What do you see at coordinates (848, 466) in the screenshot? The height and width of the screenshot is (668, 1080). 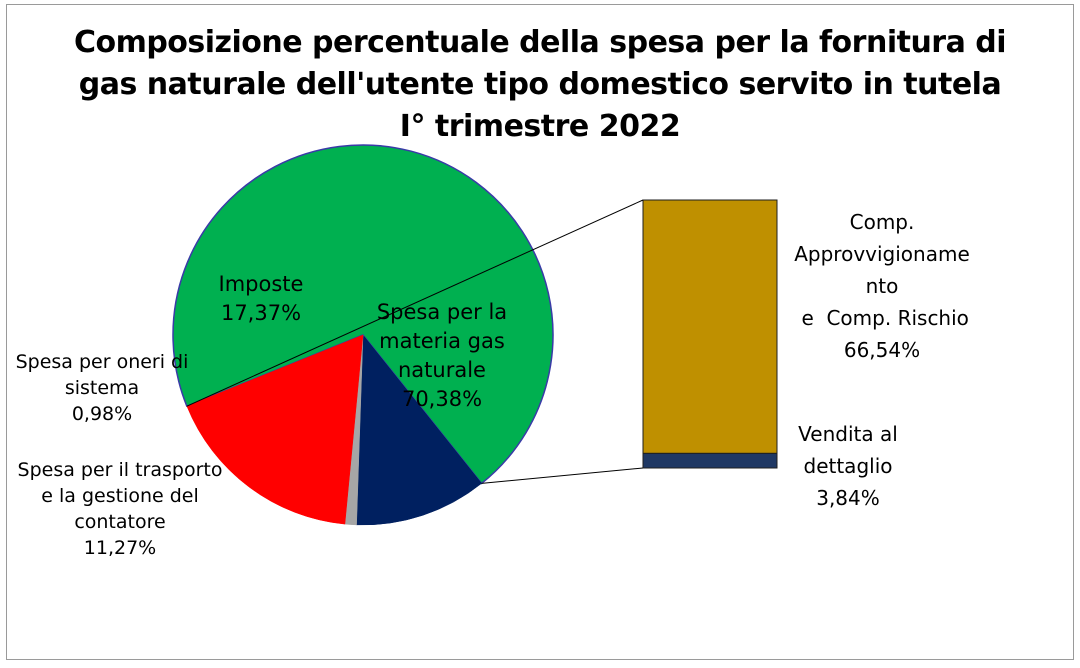 I see `label-vendita-dettaglio: Vendita al dettaglio 3,84%` at bounding box center [848, 466].